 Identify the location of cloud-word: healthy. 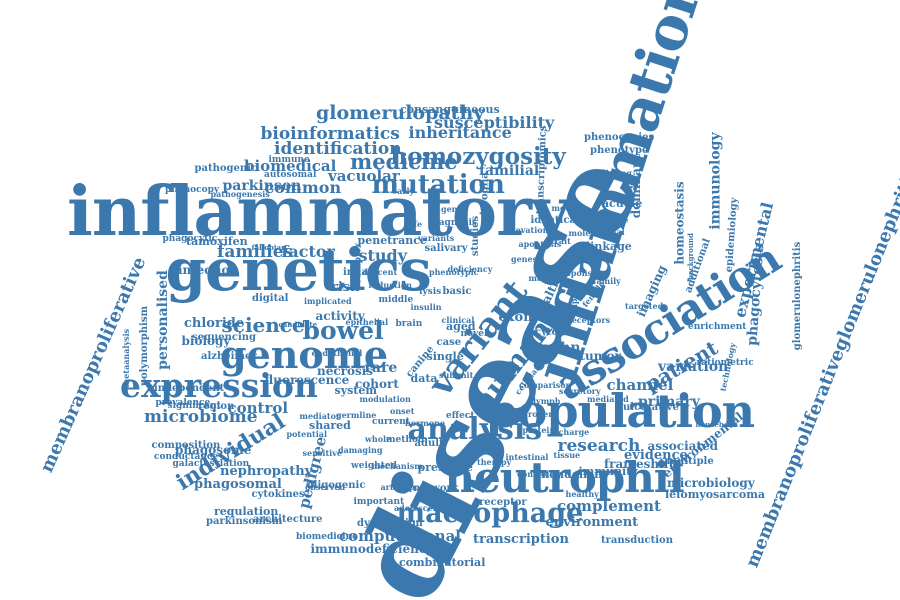
(582, 494).